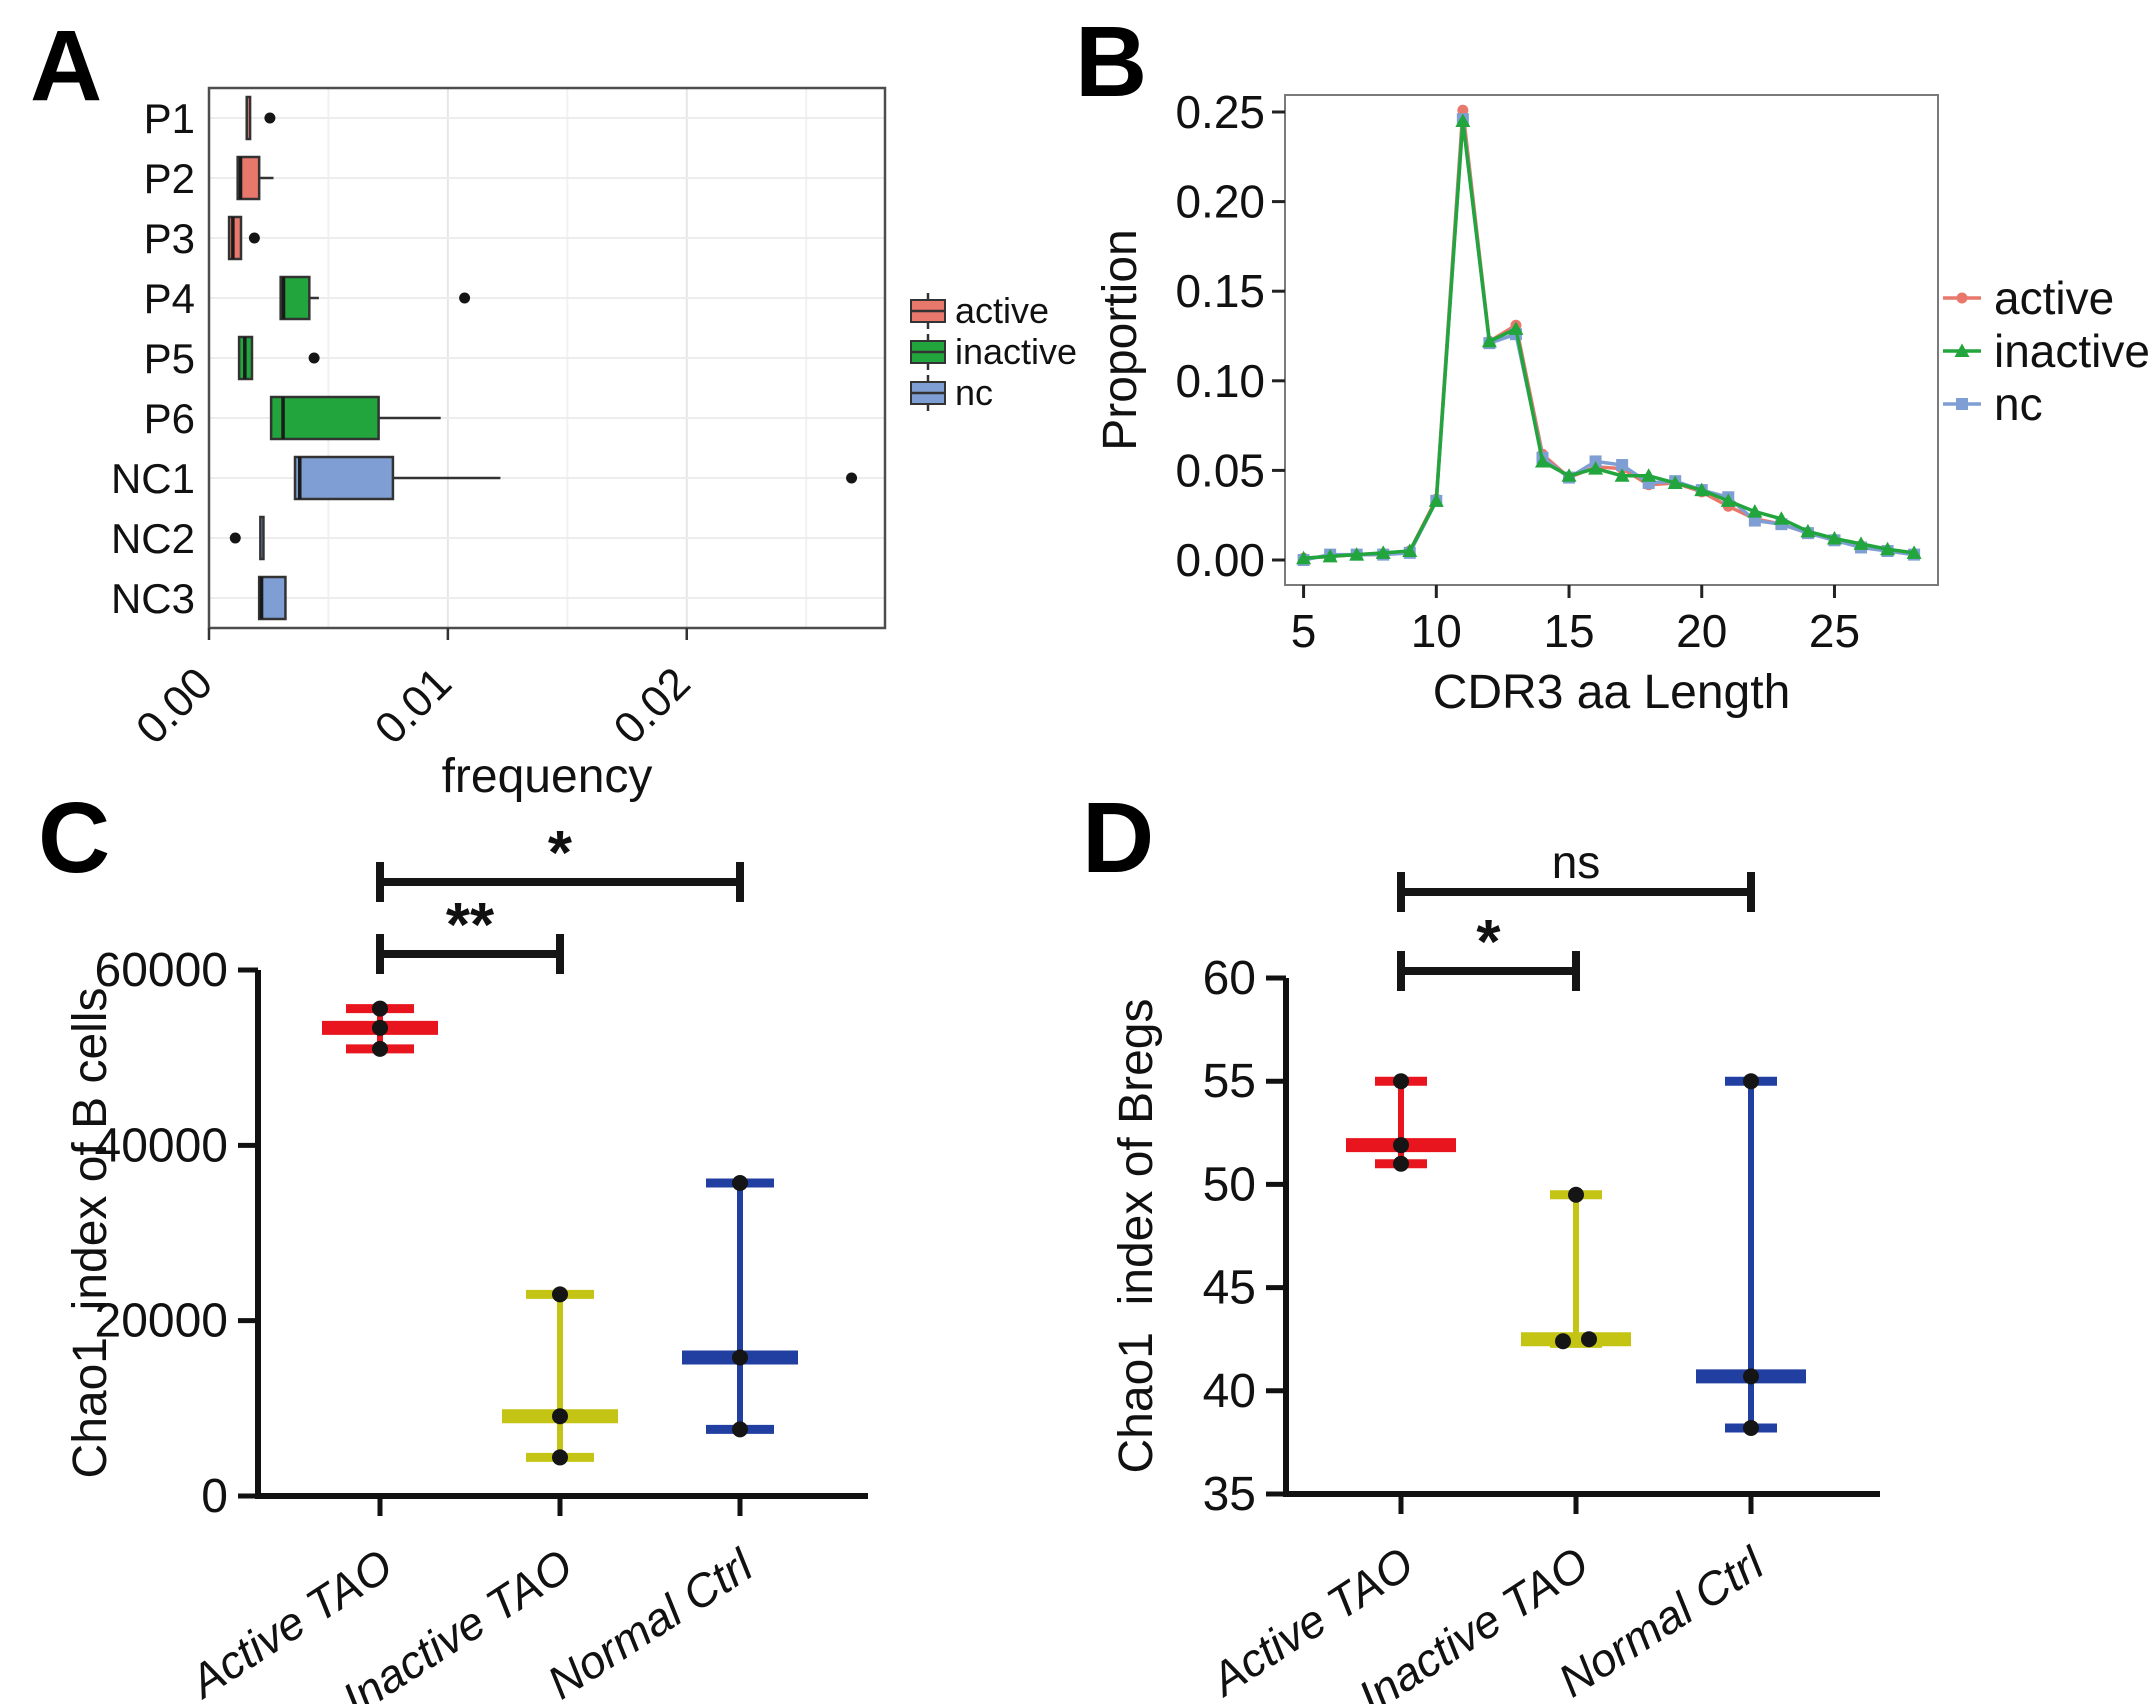 The image size is (2149, 1704). I want to click on x-axis-title: CDR3 aa Length, so click(1612, 692).